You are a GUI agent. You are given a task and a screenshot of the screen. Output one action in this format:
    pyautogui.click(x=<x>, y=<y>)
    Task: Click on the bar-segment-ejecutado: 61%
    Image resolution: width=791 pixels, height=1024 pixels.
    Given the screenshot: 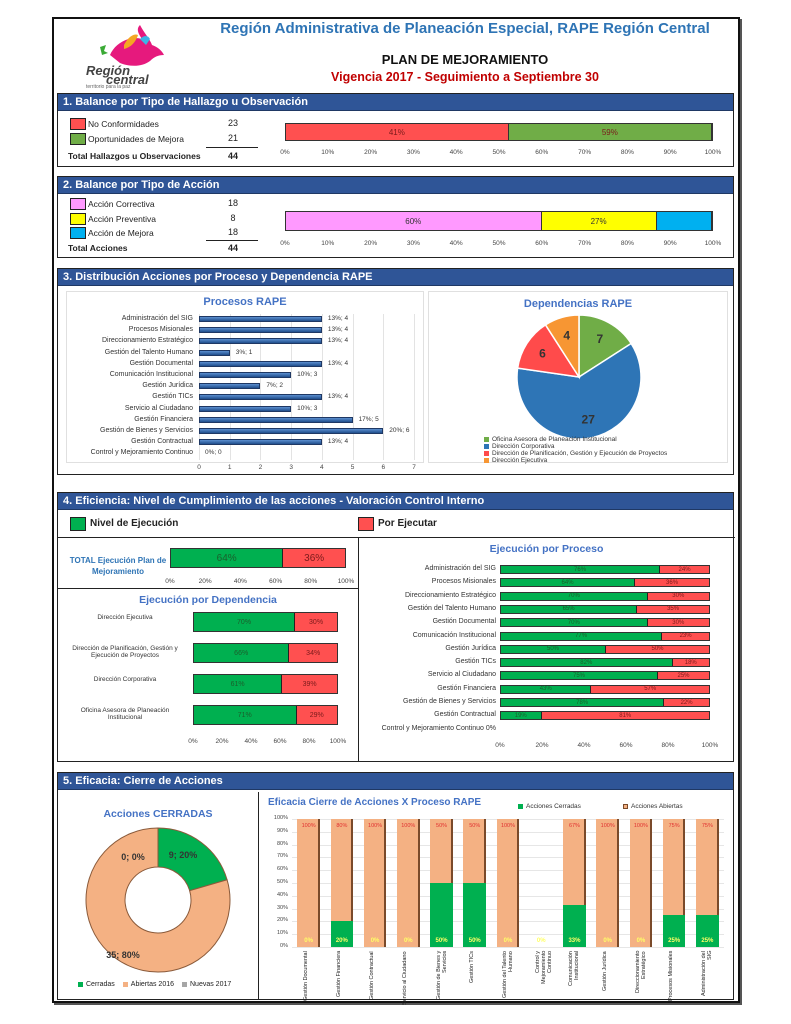 What is the action you would take?
    pyautogui.click(x=238, y=684)
    